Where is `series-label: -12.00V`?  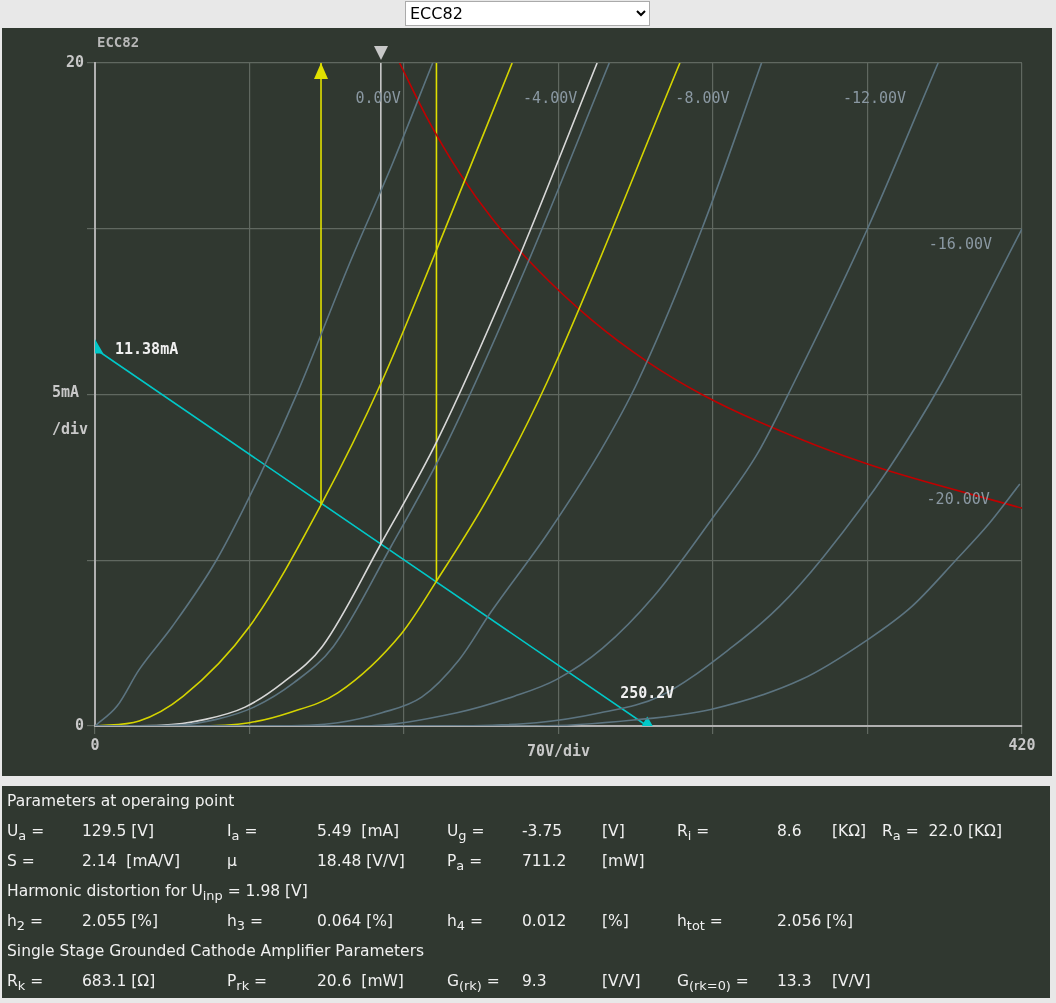
series-label: -12.00V is located at coordinates (874, 98).